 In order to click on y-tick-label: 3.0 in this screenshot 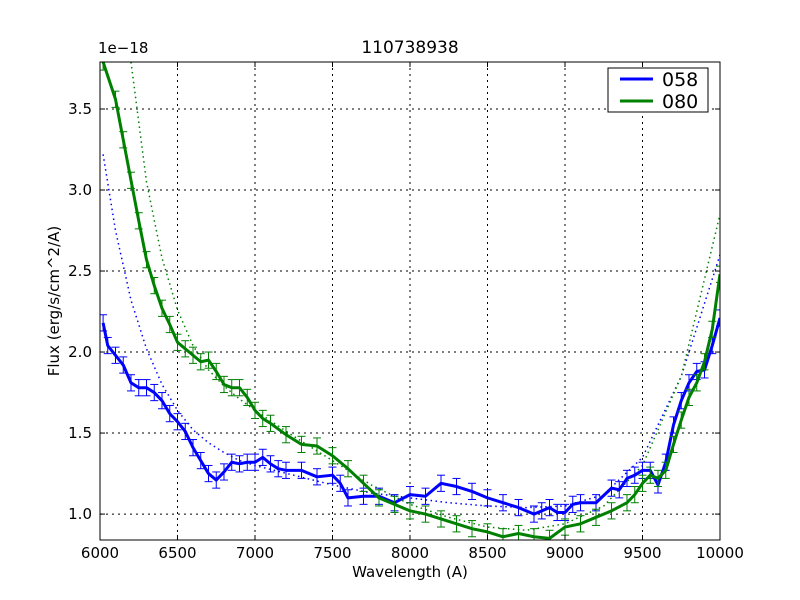, I will do `click(80, 190)`.